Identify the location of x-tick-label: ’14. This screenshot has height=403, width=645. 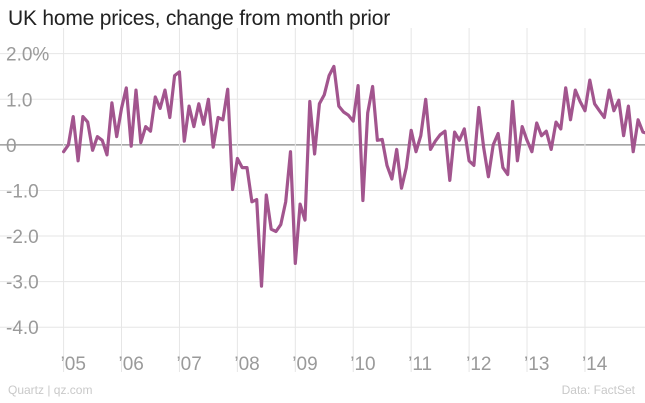
(595, 364).